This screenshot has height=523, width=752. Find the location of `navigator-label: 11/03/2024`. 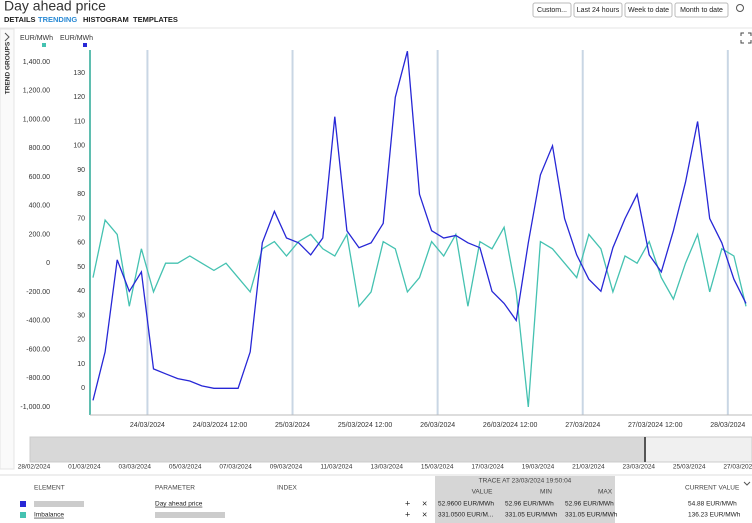

navigator-label: 11/03/2024 is located at coordinates (336, 467).